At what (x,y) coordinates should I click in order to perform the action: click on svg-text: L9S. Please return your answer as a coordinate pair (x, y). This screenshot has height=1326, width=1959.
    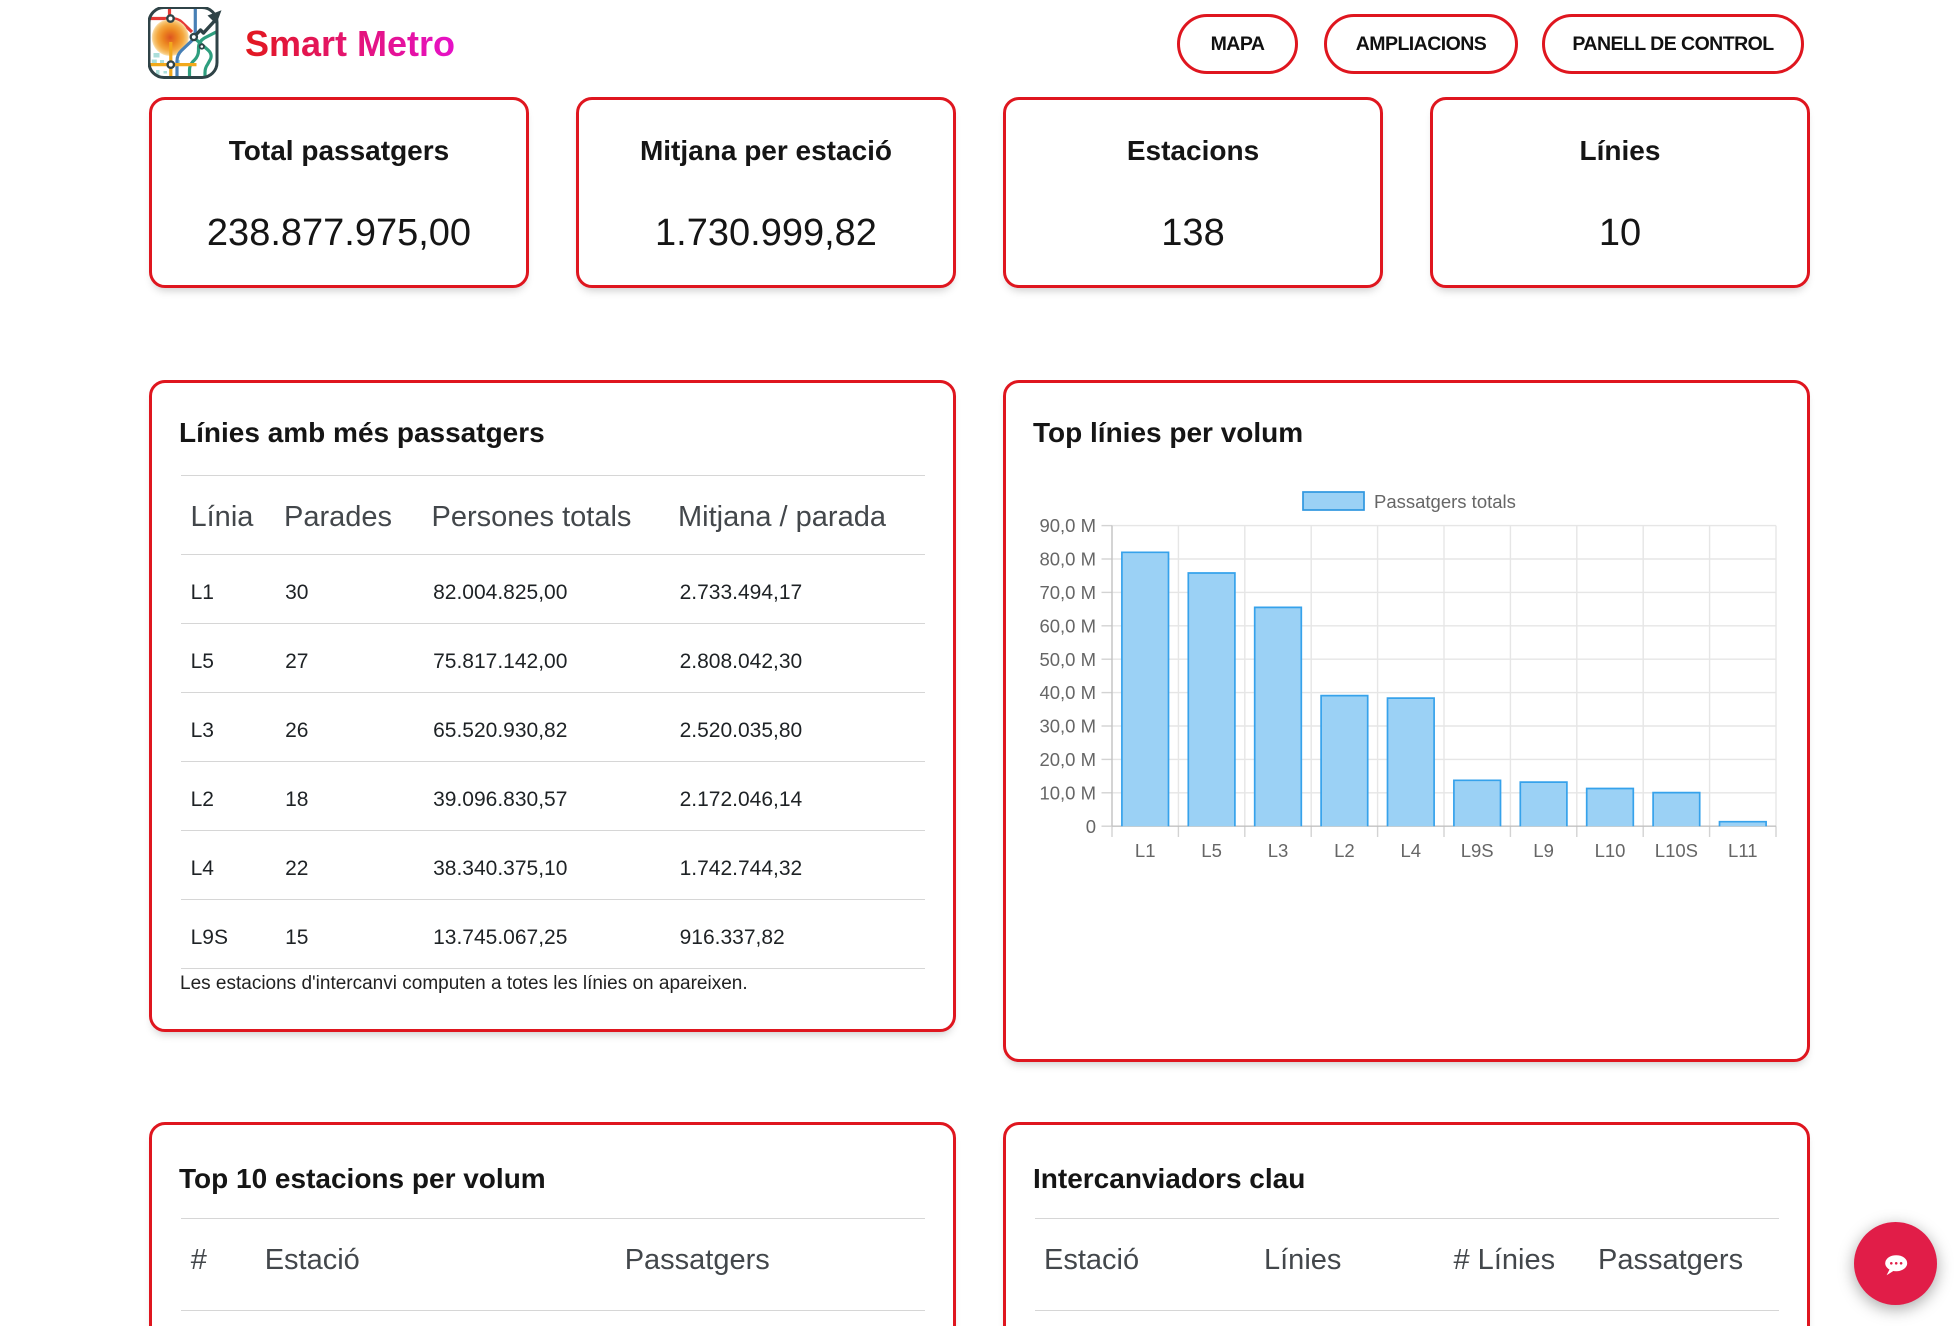
    Looking at the image, I should click on (1477, 850).